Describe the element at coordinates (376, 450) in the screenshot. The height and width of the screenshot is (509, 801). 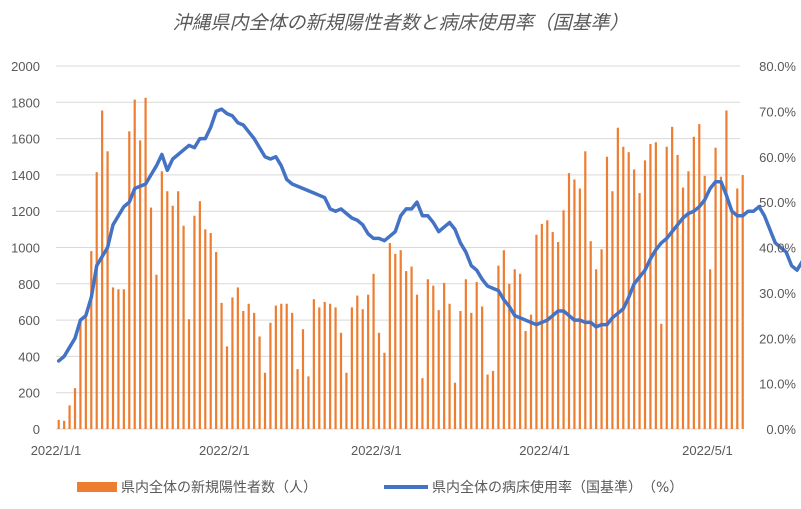
I see `x-tick-label: 2022/3/1` at that location.